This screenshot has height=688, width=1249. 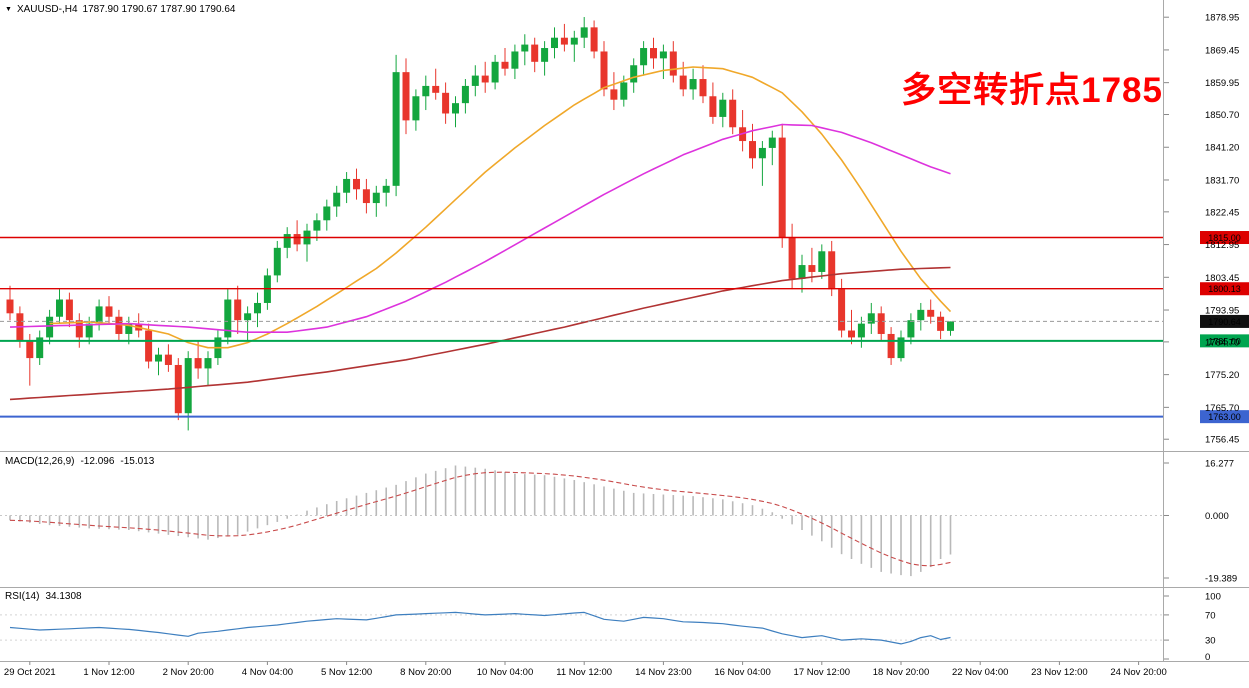 What do you see at coordinates (425, 672) in the screenshot?
I see `time-scale-label: 8 Nov 20:00` at bounding box center [425, 672].